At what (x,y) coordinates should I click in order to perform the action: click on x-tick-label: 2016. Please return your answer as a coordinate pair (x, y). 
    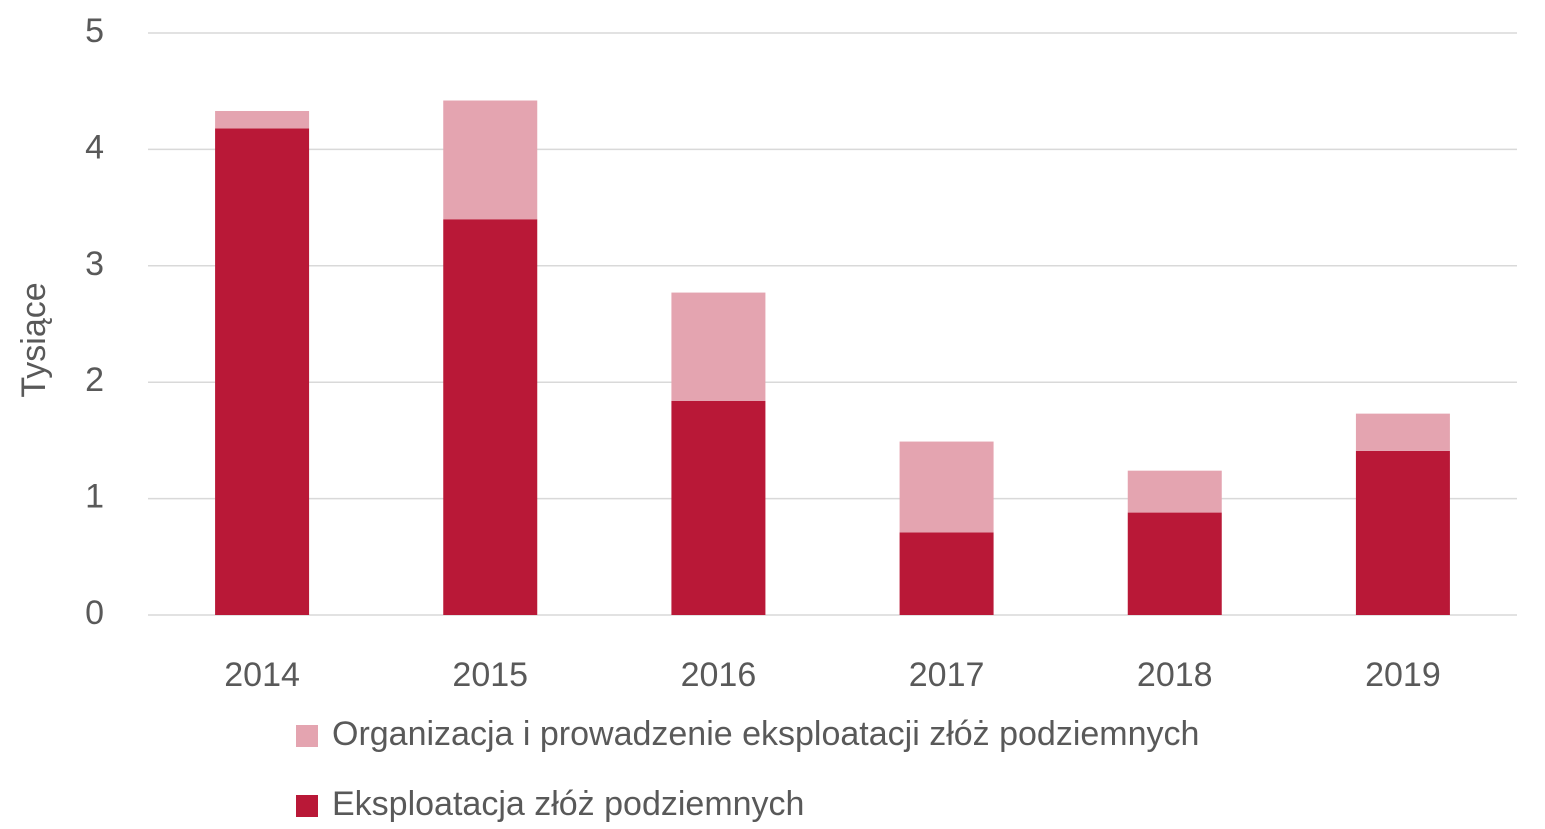
    Looking at the image, I should click on (719, 675).